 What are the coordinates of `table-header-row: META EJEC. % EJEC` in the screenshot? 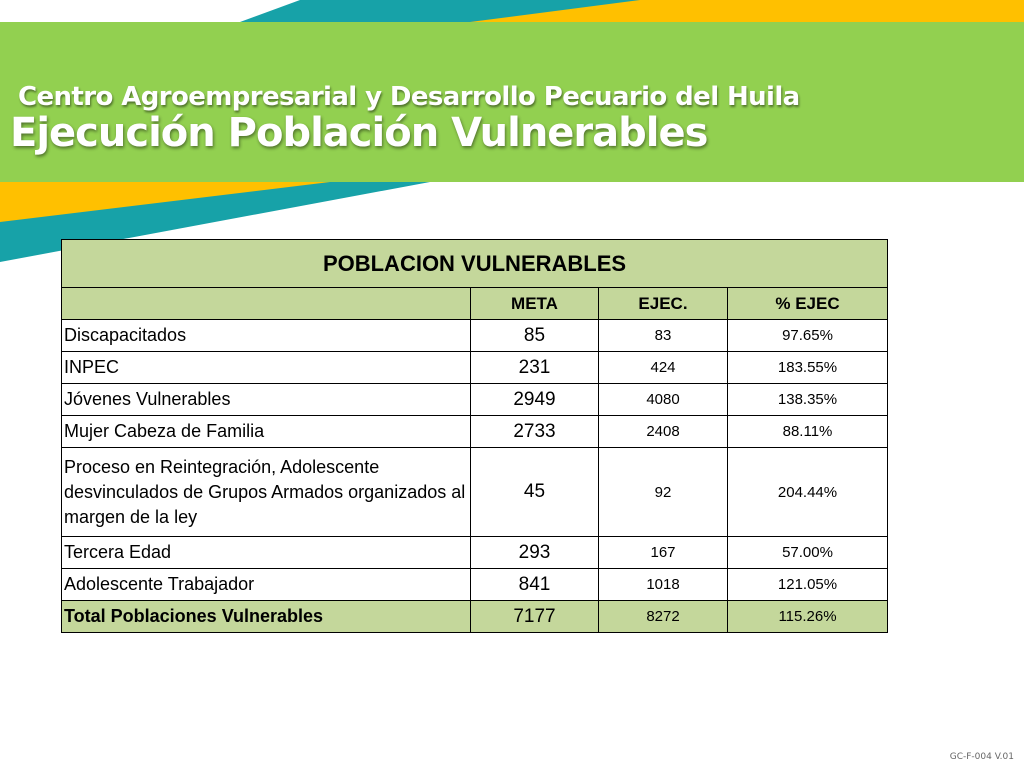 It's located at (474, 303).